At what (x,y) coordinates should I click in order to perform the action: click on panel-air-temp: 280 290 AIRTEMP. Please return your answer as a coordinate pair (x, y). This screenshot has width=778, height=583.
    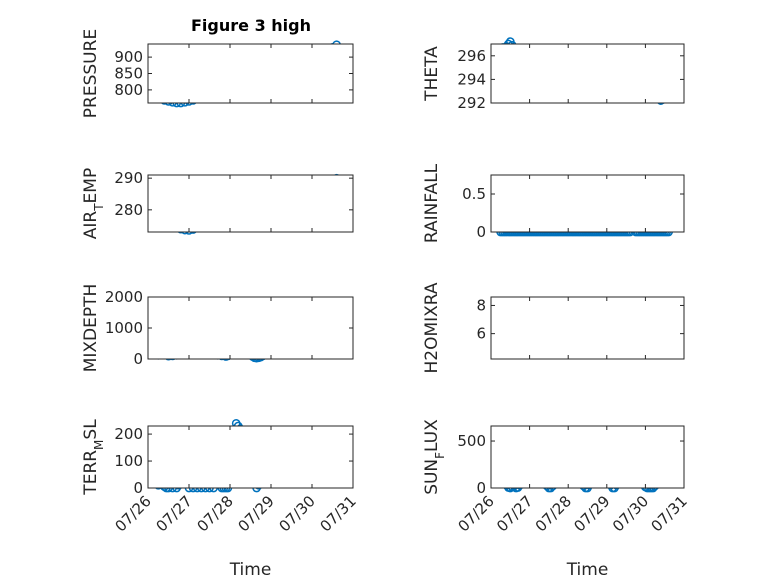
    Looking at the image, I should click on (217, 203).